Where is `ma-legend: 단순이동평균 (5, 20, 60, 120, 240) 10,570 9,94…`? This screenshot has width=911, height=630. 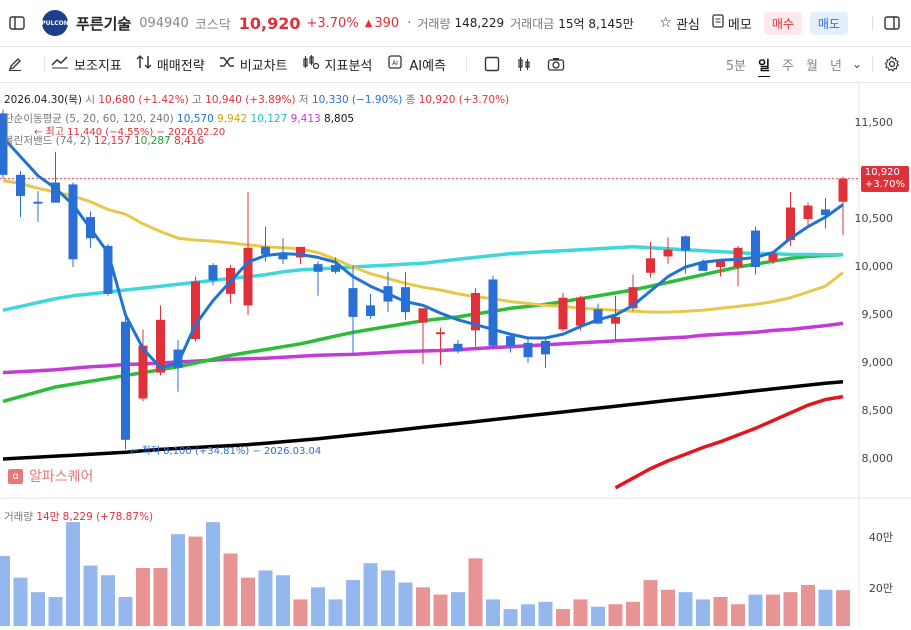 ma-legend: 단순이동평균 (5, 20, 60, 120, 240) 10,570 9,94… is located at coordinates (179, 118).